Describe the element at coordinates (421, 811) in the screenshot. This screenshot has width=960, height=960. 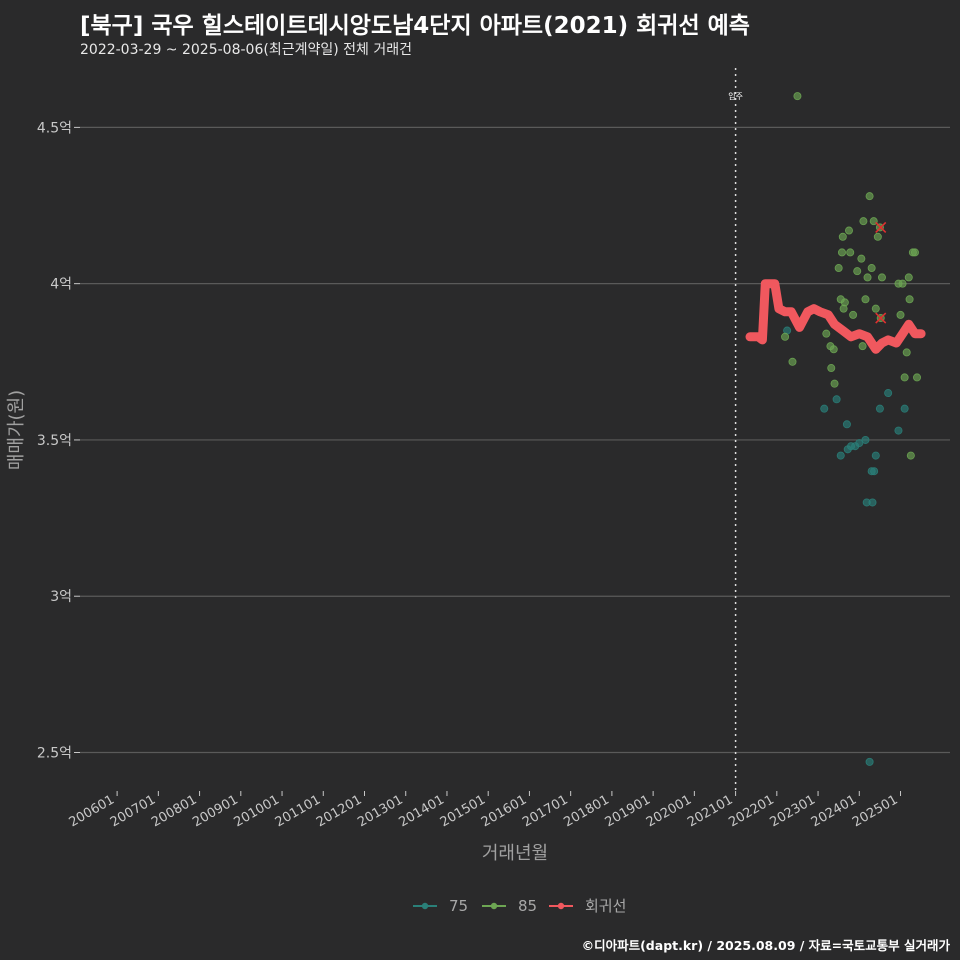
I see `x-tick-label: 201401` at that location.